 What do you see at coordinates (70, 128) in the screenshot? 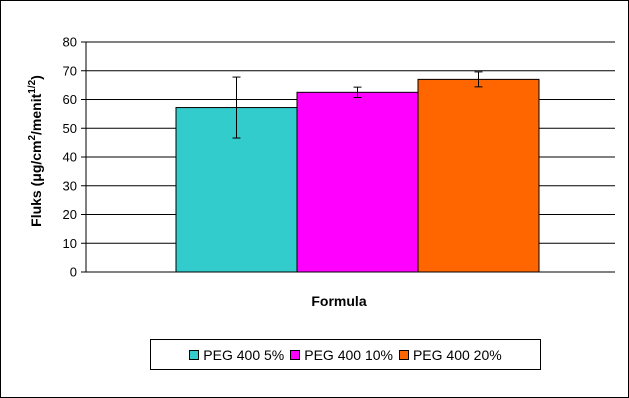
I see `y-tick-label: 50` at bounding box center [70, 128].